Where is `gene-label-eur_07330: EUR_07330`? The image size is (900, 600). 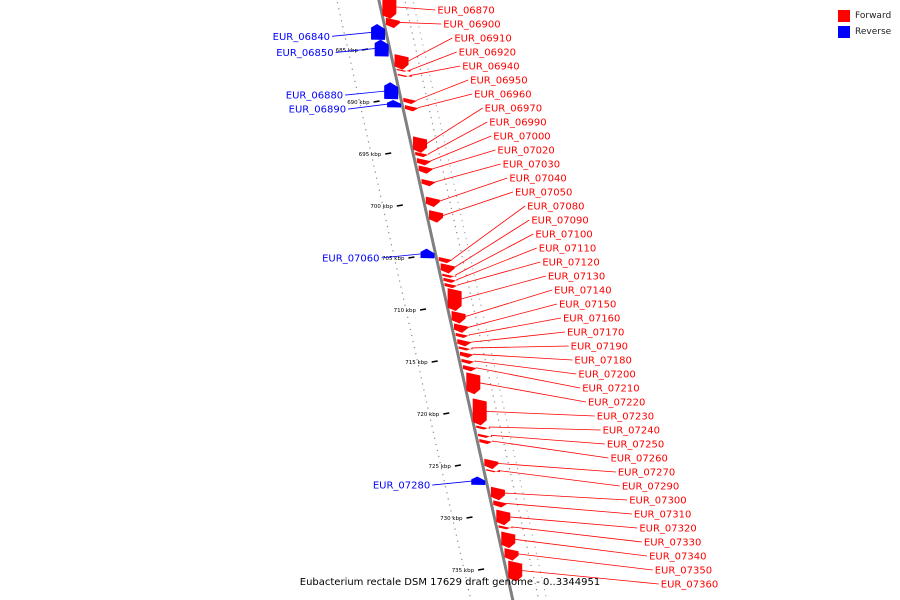
gene-label-eur_07330: EUR_07330 is located at coordinates (672, 543).